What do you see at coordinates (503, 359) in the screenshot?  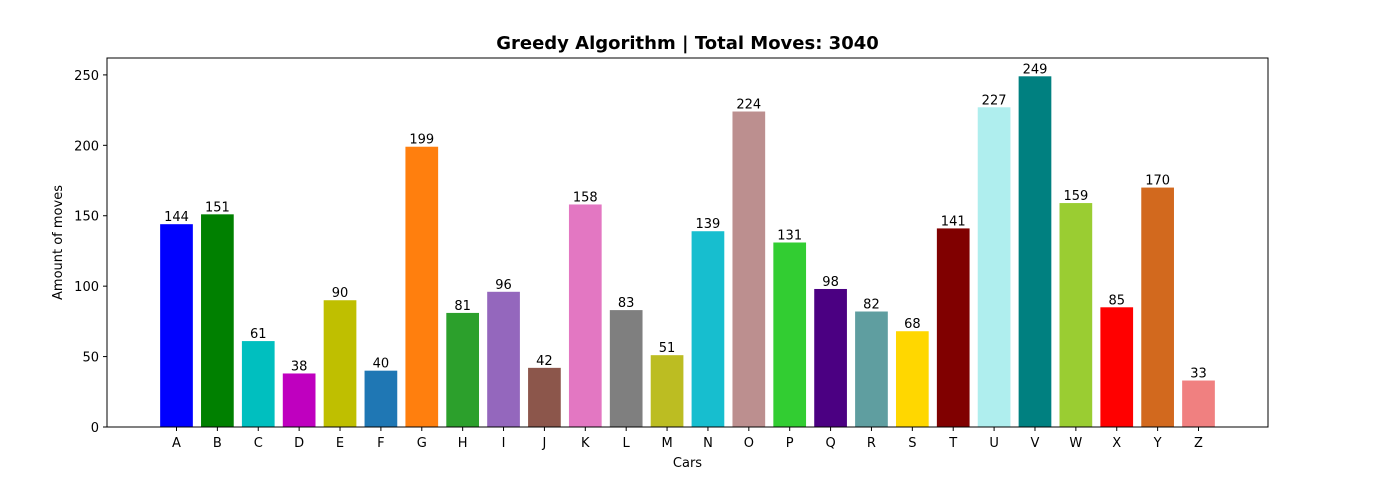 I see `bar-i` at bounding box center [503, 359].